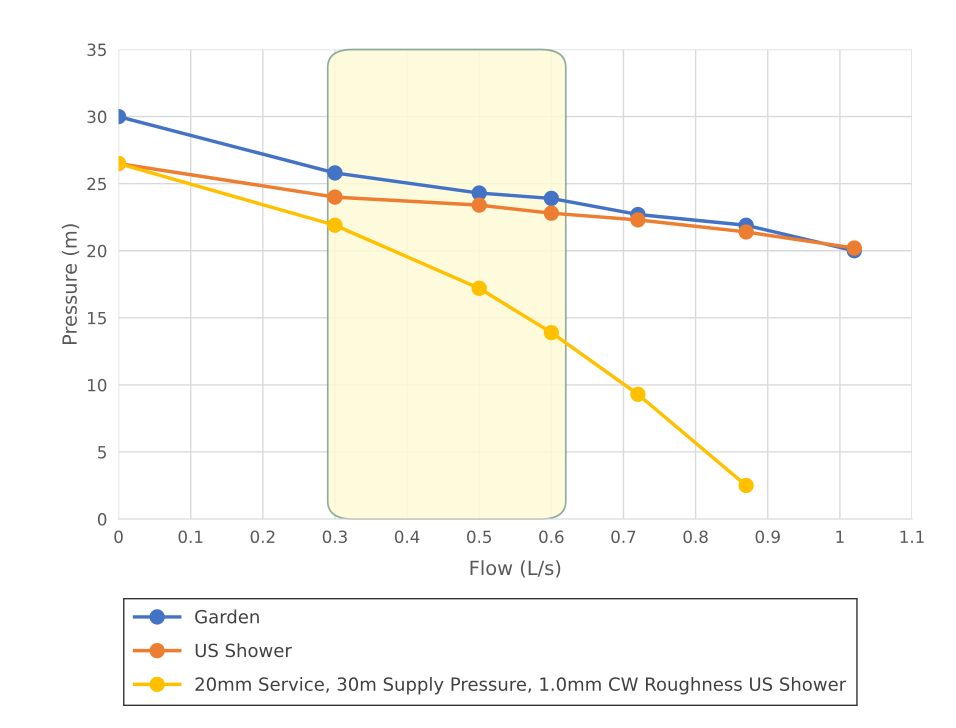 This screenshot has height=728, width=956. Describe the element at coordinates (912, 536) in the screenshot. I see `x-tick-label: 1.1` at that location.